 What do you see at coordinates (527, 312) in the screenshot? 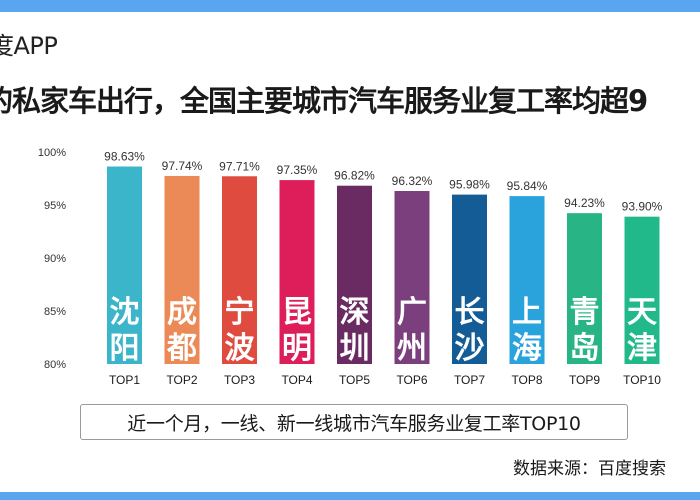
I see `city-name-char: 上` at bounding box center [527, 312].